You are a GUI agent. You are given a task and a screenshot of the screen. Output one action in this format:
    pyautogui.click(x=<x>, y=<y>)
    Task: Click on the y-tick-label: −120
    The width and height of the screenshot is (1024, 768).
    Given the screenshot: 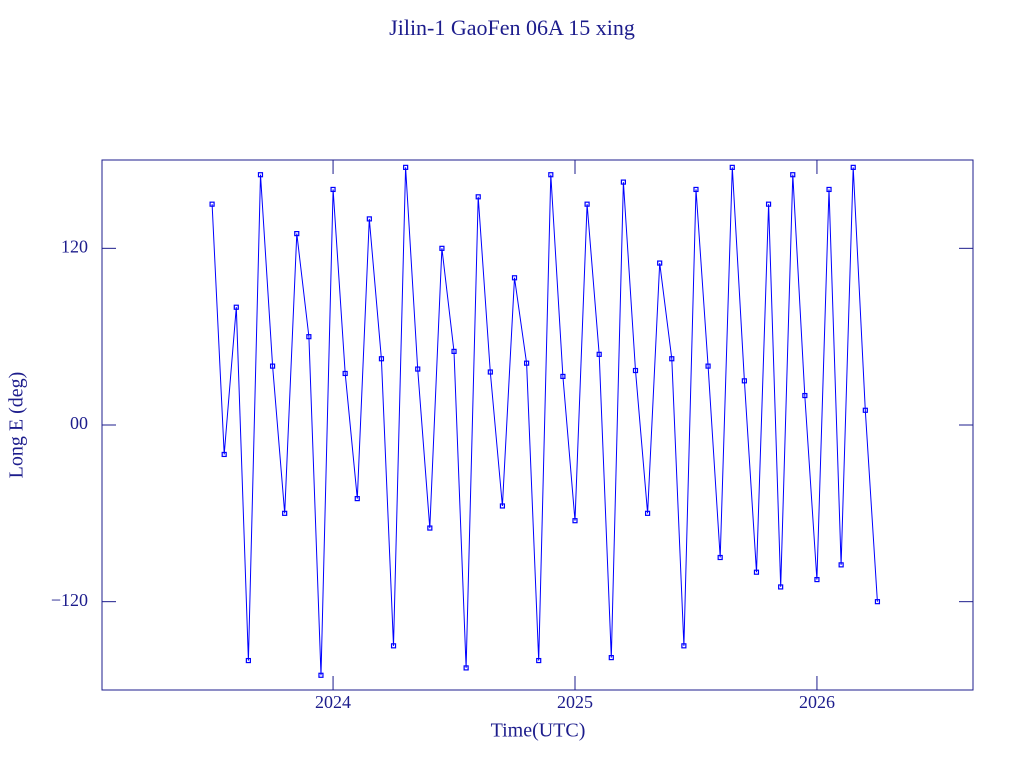 What is the action you would take?
    pyautogui.click(x=69, y=600)
    